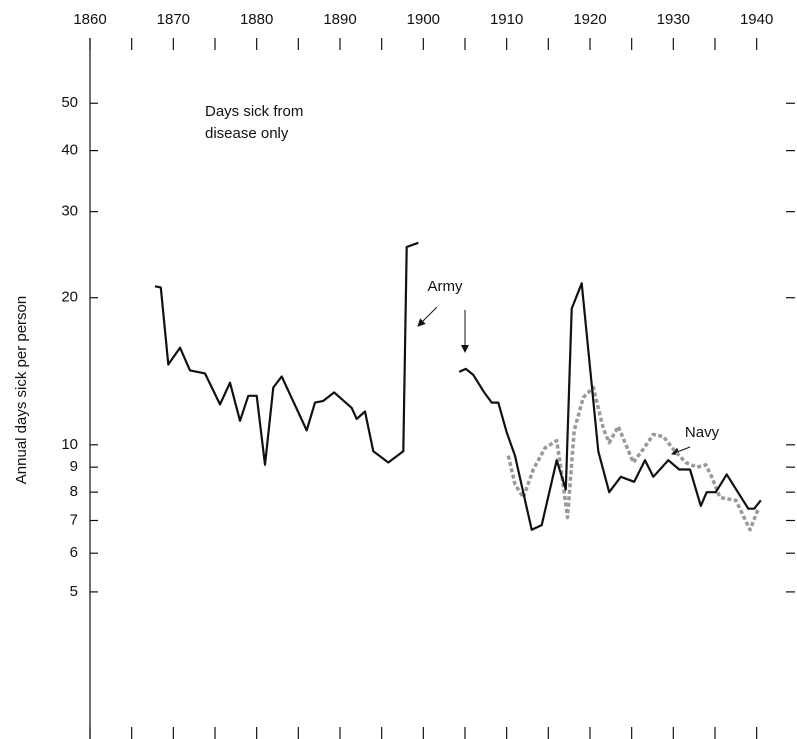 Image resolution: width=797 pixels, height=739 pixels. I want to click on x-tick-label: 1930, so click(673, 19).